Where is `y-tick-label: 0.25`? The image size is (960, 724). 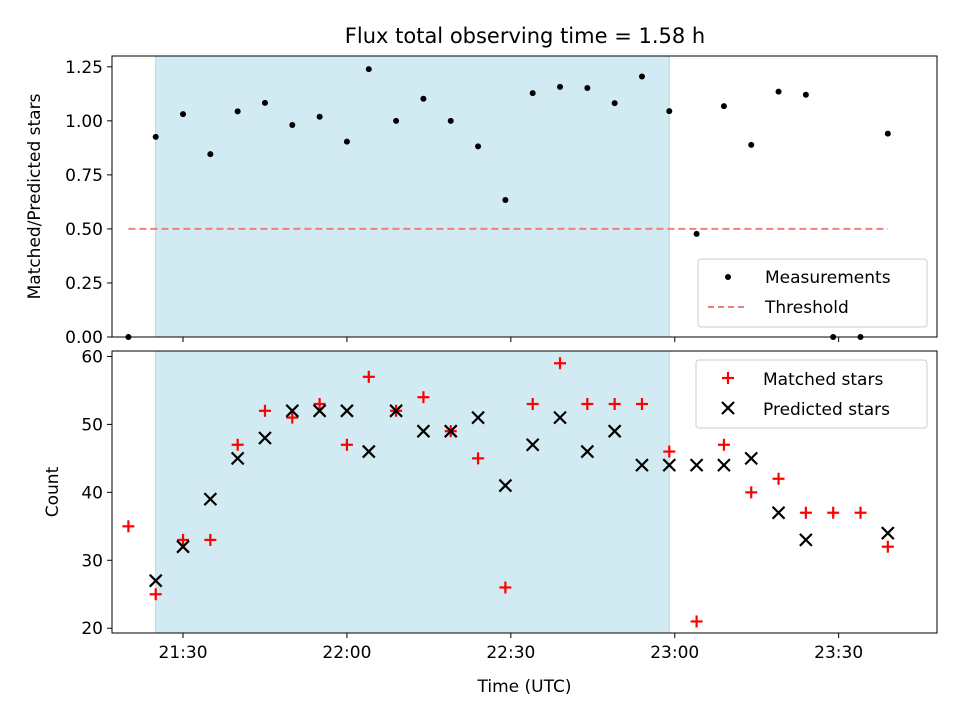 y-tick-label: 0.25 is located at coordinates (84, 284).